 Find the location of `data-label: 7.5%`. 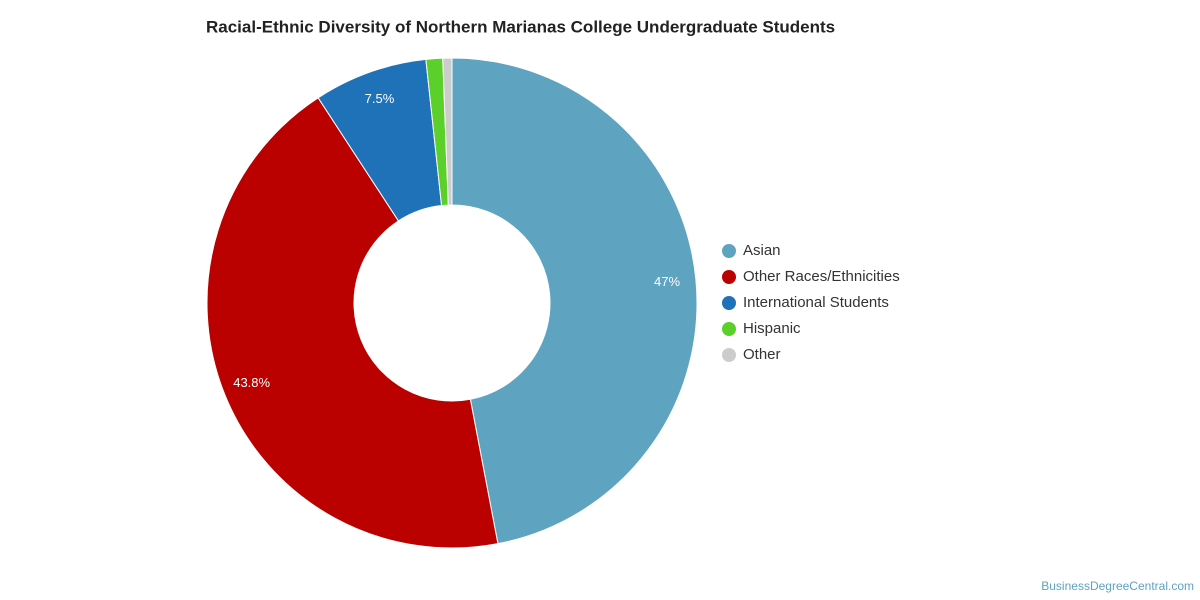

data-label: 7.5% is located at coordinates (380, 98).